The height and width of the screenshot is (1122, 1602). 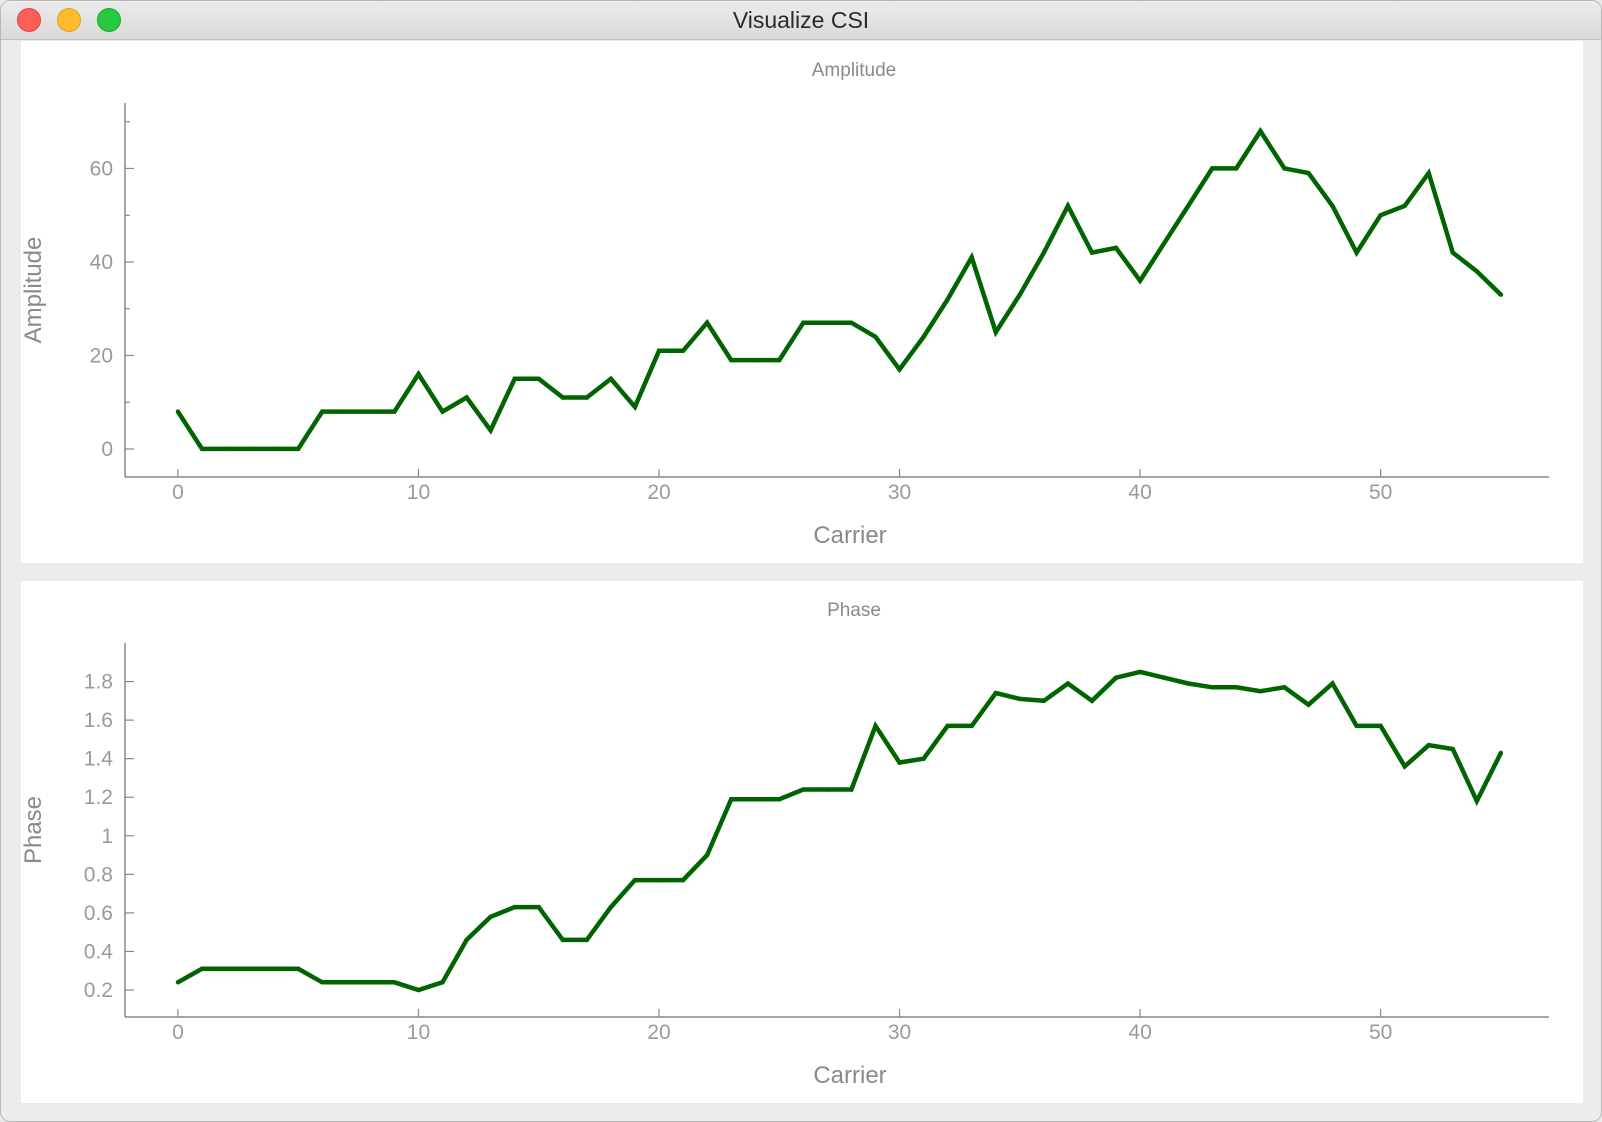 What do you see at coordinates (849, 535) in the screenshot?
I see `amplitude-x-axis-label: Carrier` at bounding box center [849, 535].